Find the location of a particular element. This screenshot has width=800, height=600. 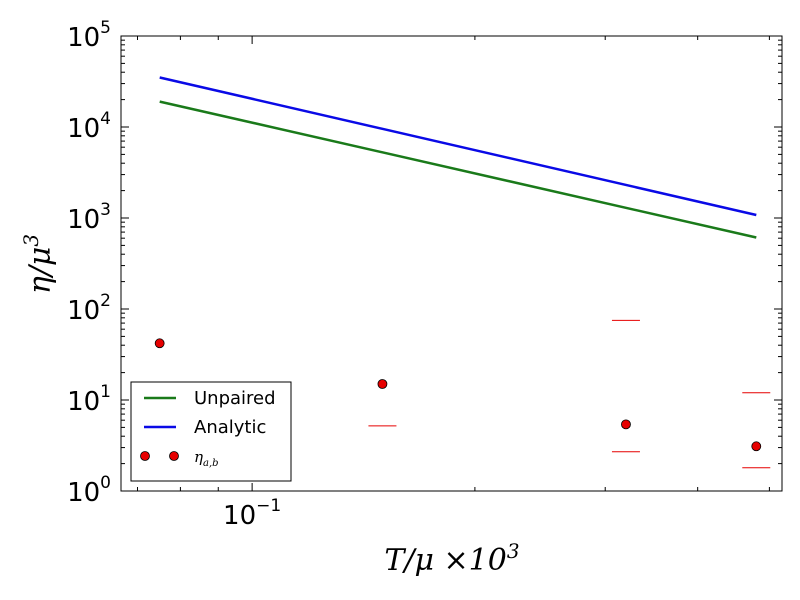

y-axis-title-exp: 3 is located at coordinates (31, 240).